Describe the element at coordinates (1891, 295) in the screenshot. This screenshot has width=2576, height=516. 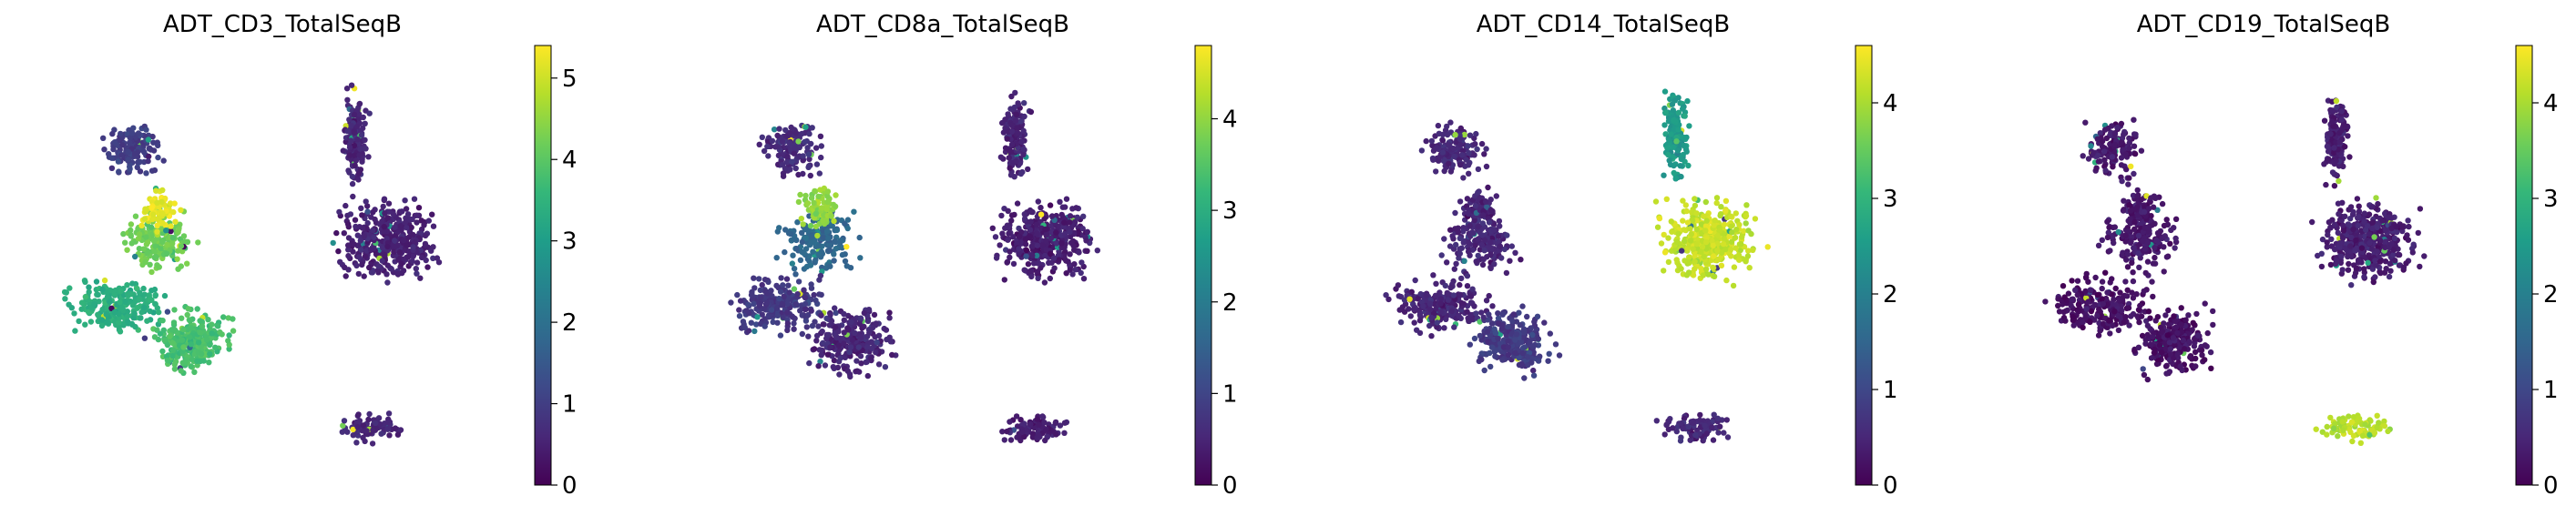
I see `colorbar-tick-label: 2` at that location.